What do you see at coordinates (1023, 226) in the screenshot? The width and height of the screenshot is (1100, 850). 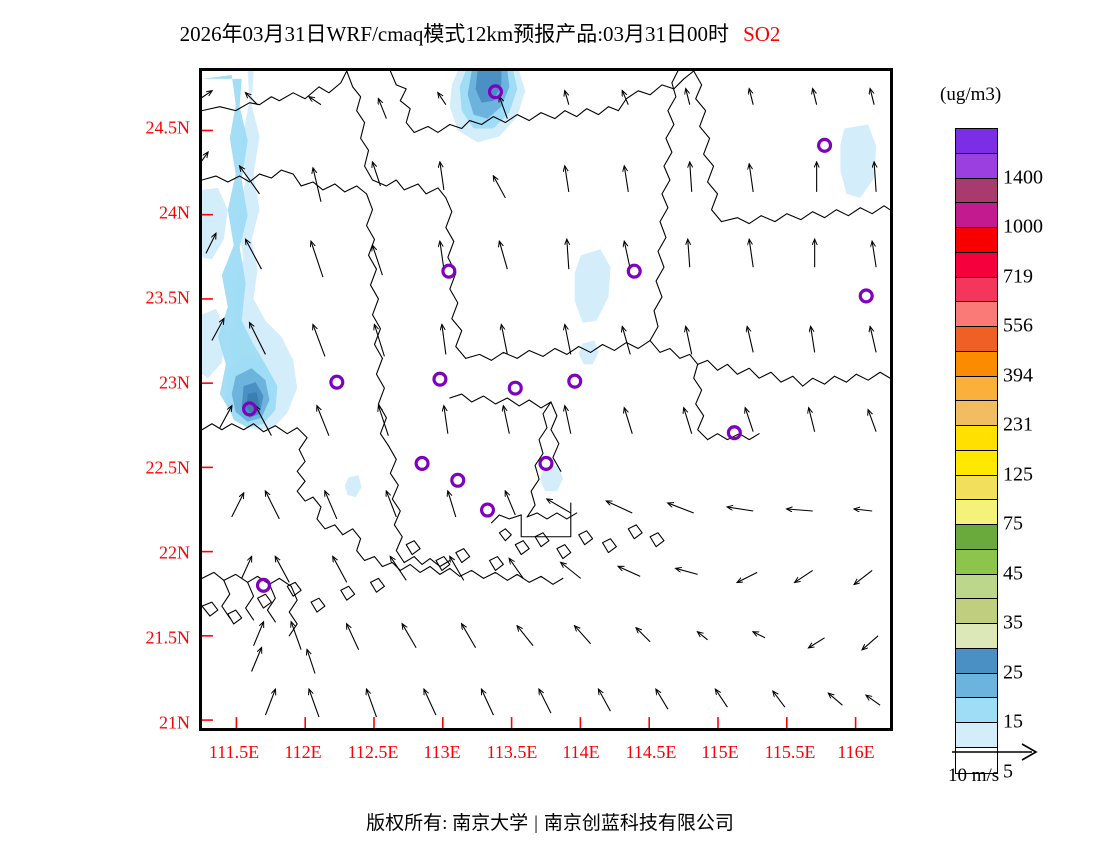 I see `colorbar-tick-label: 1000` at bounding box center [1023, 226].